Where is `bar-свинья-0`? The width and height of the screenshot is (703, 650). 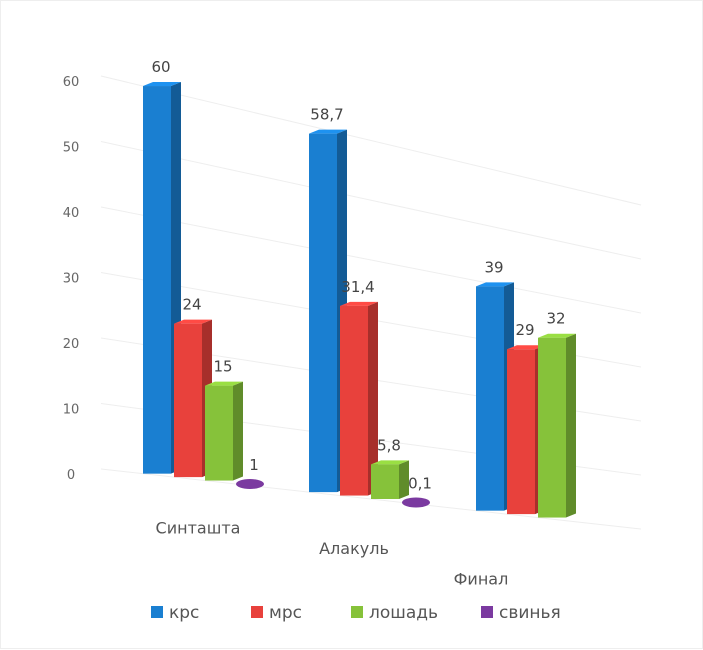 bar-свинья-0 is located at coordinates (250, 484).